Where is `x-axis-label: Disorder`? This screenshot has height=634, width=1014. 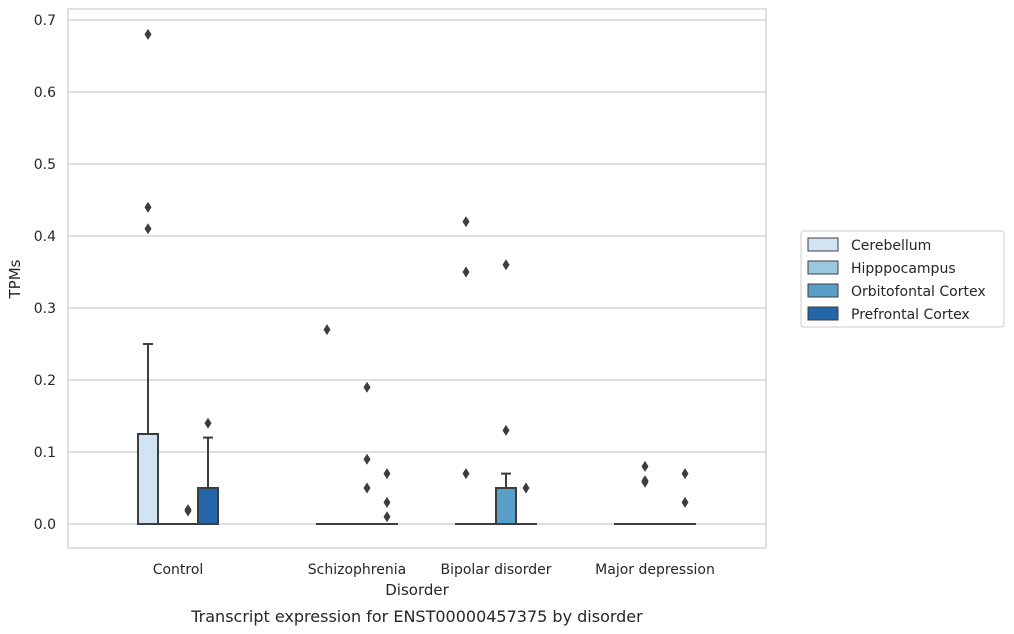 x-axis-label: Disorder is located at coordinates (417, 590).